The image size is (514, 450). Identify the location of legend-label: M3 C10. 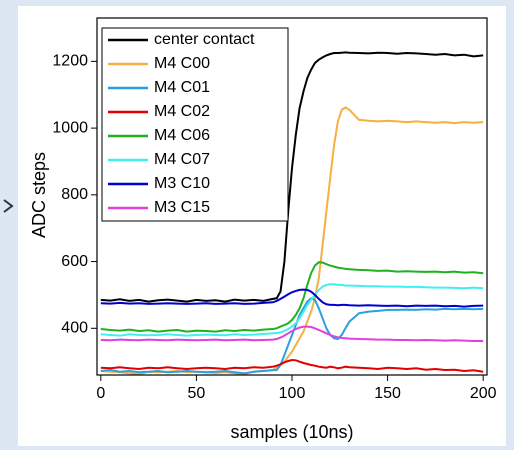
(182, 183).